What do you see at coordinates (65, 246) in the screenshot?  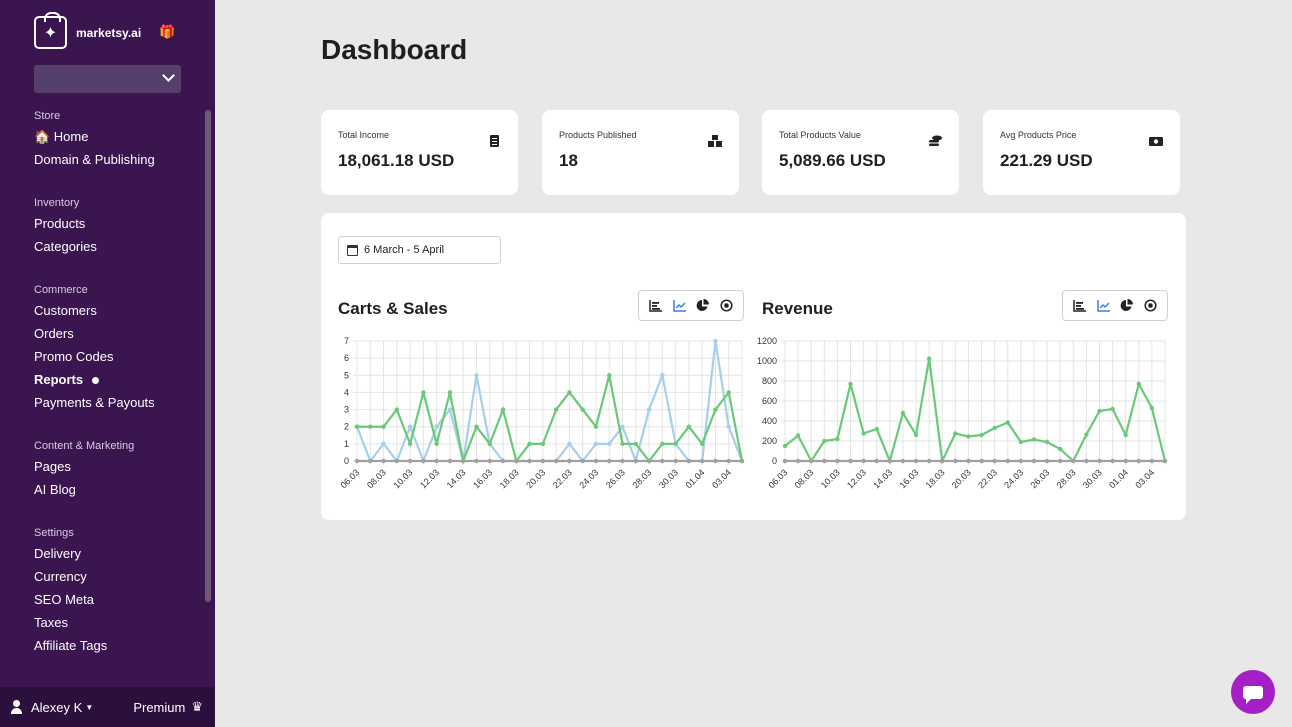 I see `sidebar-item-categories: Categories` at bounding box center [65, 246].